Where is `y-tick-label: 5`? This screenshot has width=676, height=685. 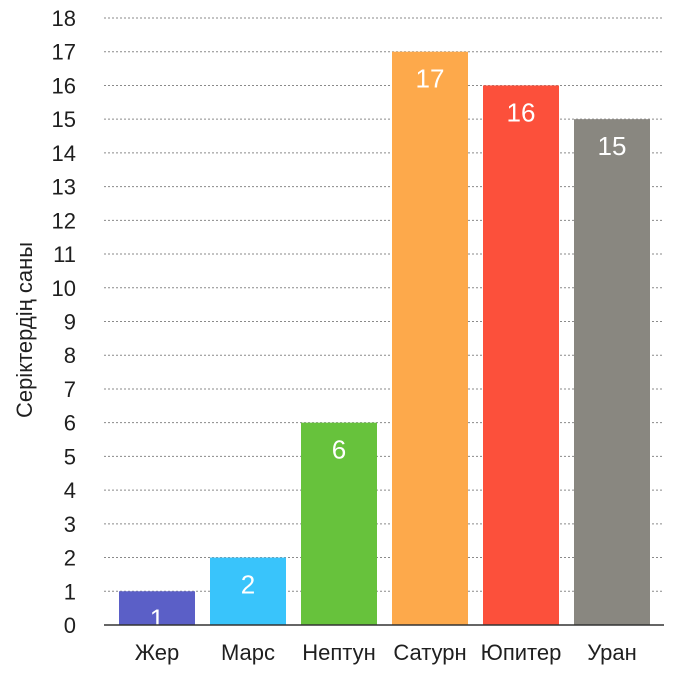
y-tick-label: 5 is located at coordinates (70, 456).